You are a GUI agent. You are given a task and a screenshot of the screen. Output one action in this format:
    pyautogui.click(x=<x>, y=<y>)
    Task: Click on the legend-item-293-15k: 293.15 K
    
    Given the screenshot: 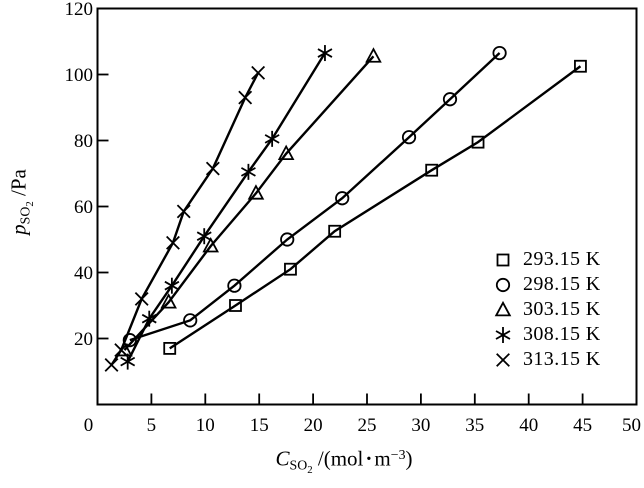 What is the action you would take?
    pyautogui.click(x=546, y=259)
    